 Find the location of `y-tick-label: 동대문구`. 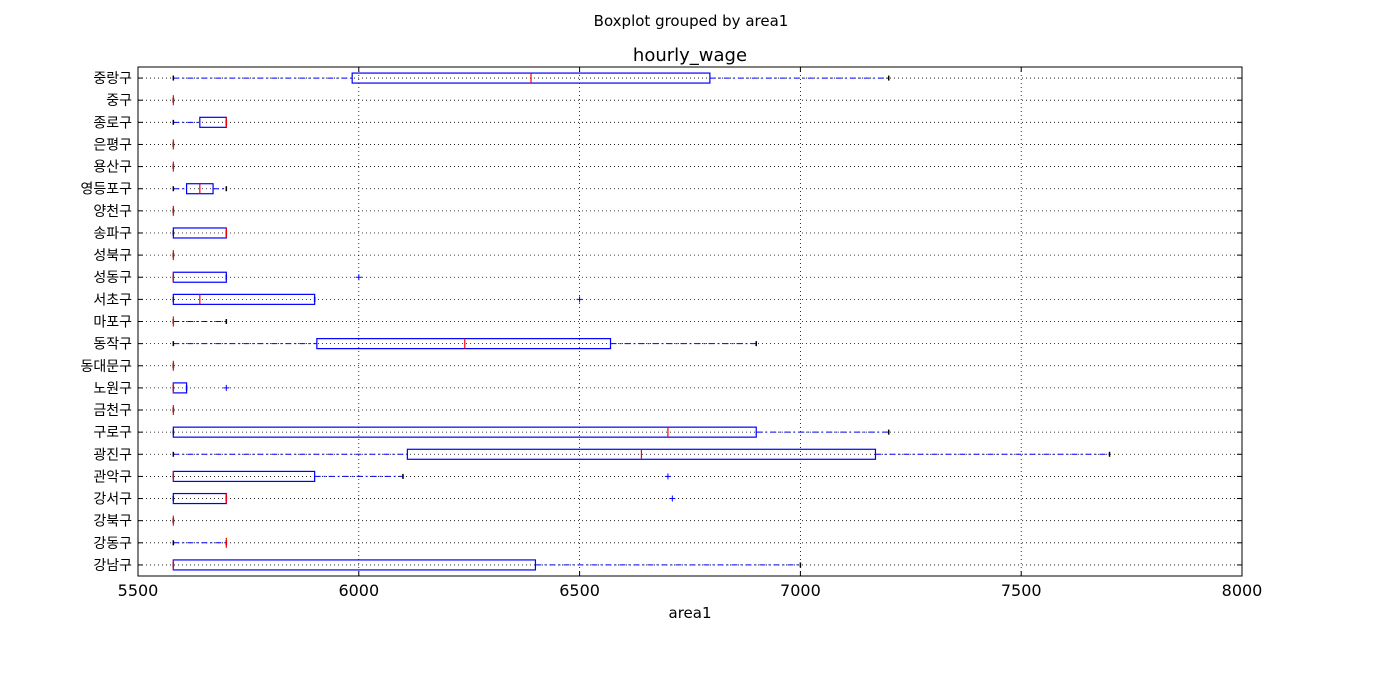

y-tick-label: 동대문구 is located at coordinates (106, 367).